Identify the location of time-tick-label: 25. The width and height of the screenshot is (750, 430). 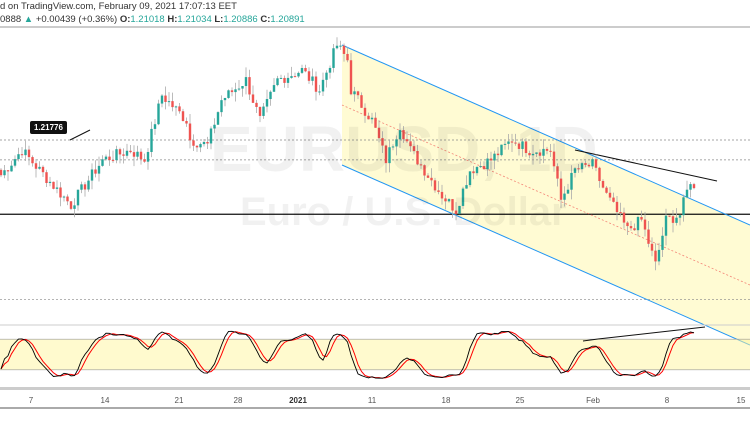
(520, 400).